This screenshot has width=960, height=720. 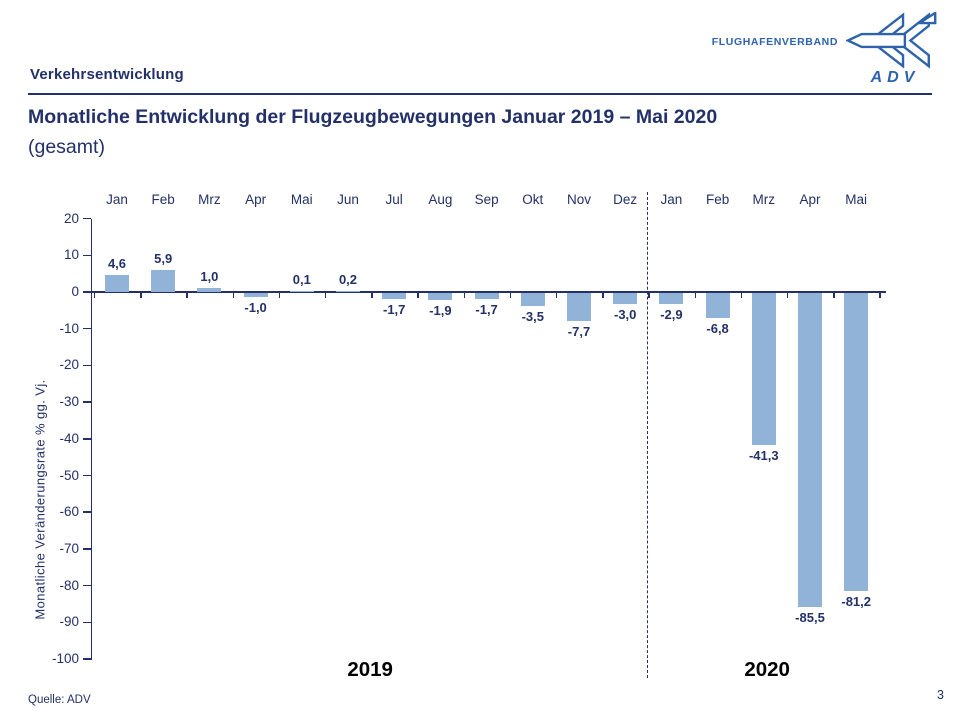 I want to click on page-title-line2: (gesamt), so click(x=66, y=147).